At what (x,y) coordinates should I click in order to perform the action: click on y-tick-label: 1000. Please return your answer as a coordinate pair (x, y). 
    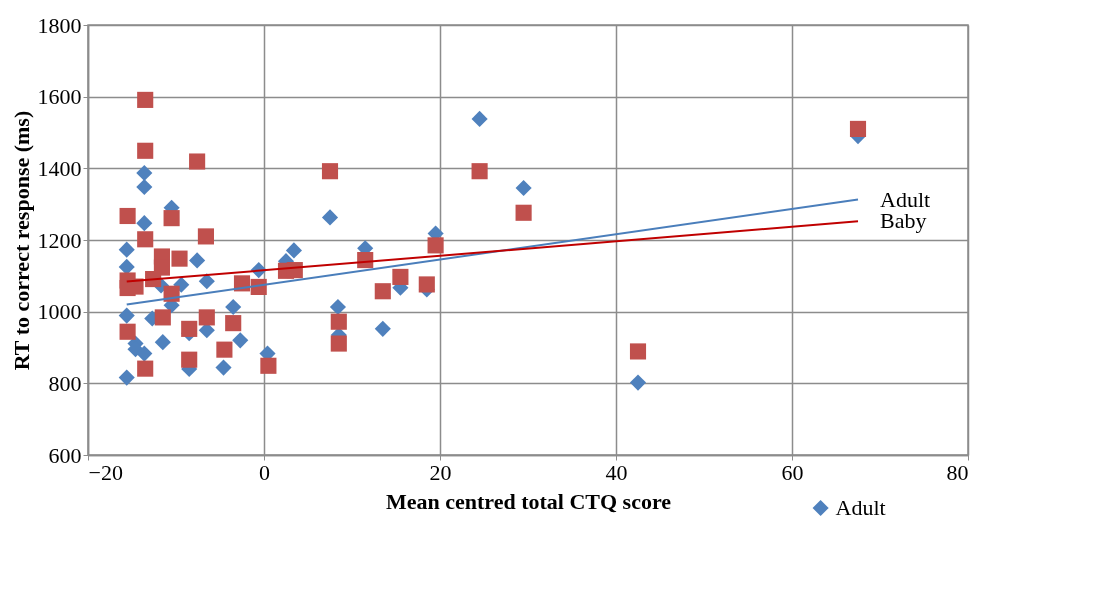
    Looking at the image, I should click on (59, 312).